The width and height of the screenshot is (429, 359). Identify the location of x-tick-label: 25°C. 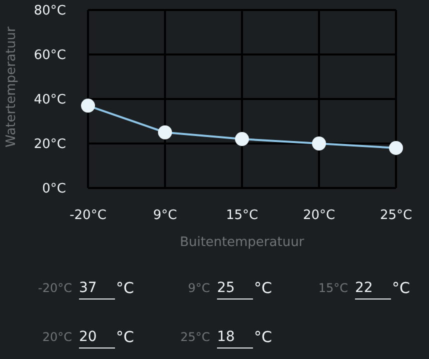
(396, 215).